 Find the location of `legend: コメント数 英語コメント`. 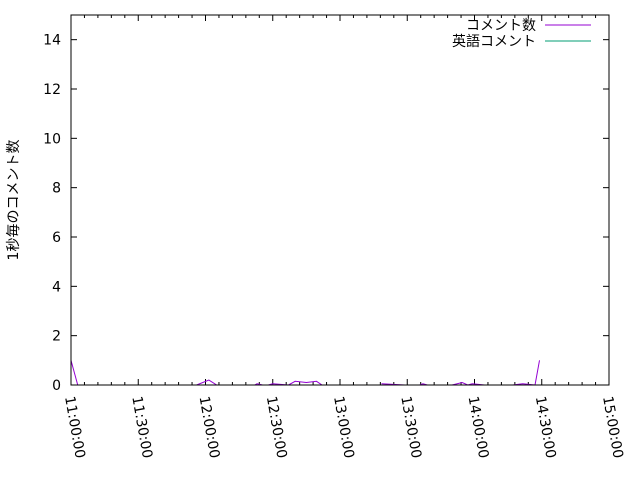

legend: コメント数 英語コメント is located at coordinates (521, 34).